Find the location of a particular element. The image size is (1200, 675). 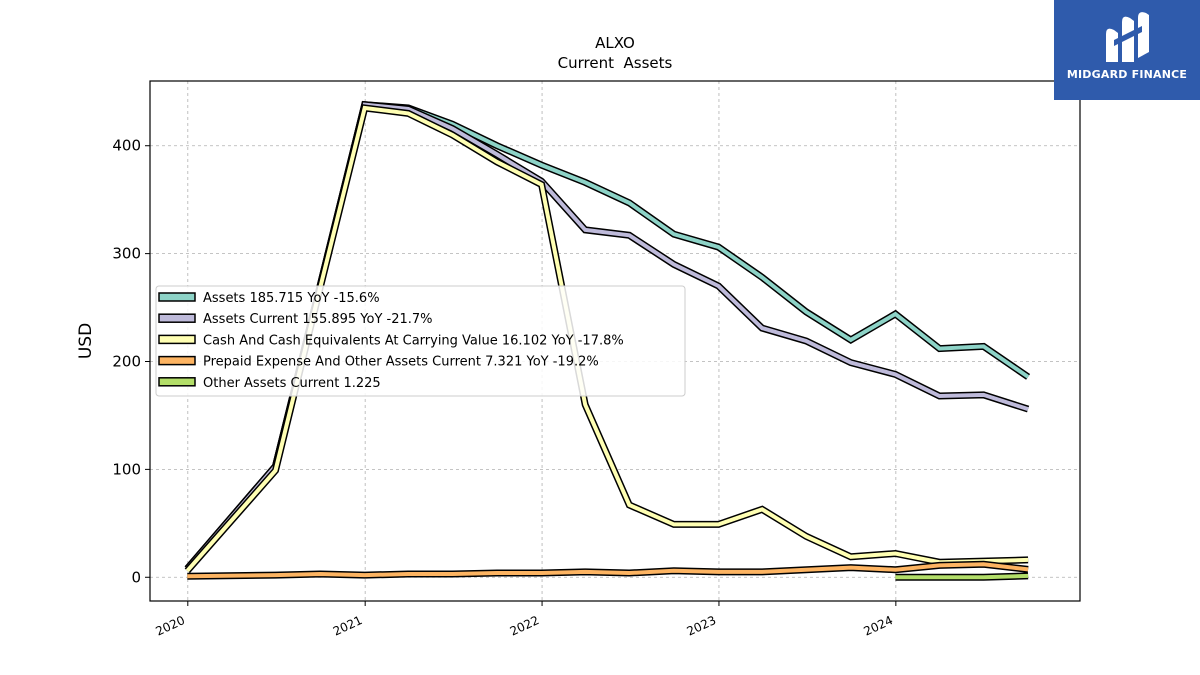

brand-logo: MIDGARD FINANCE is located at coordinates (1127, 50).